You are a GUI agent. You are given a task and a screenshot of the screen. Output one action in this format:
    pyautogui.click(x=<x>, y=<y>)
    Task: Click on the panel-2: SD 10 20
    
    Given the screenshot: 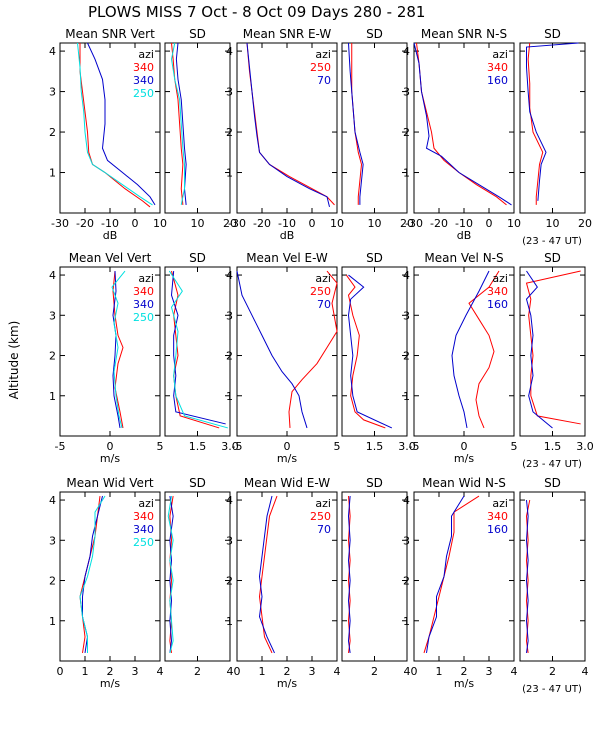 What is the action you would take?
    pyautogui.click(x=200, y=128)
    